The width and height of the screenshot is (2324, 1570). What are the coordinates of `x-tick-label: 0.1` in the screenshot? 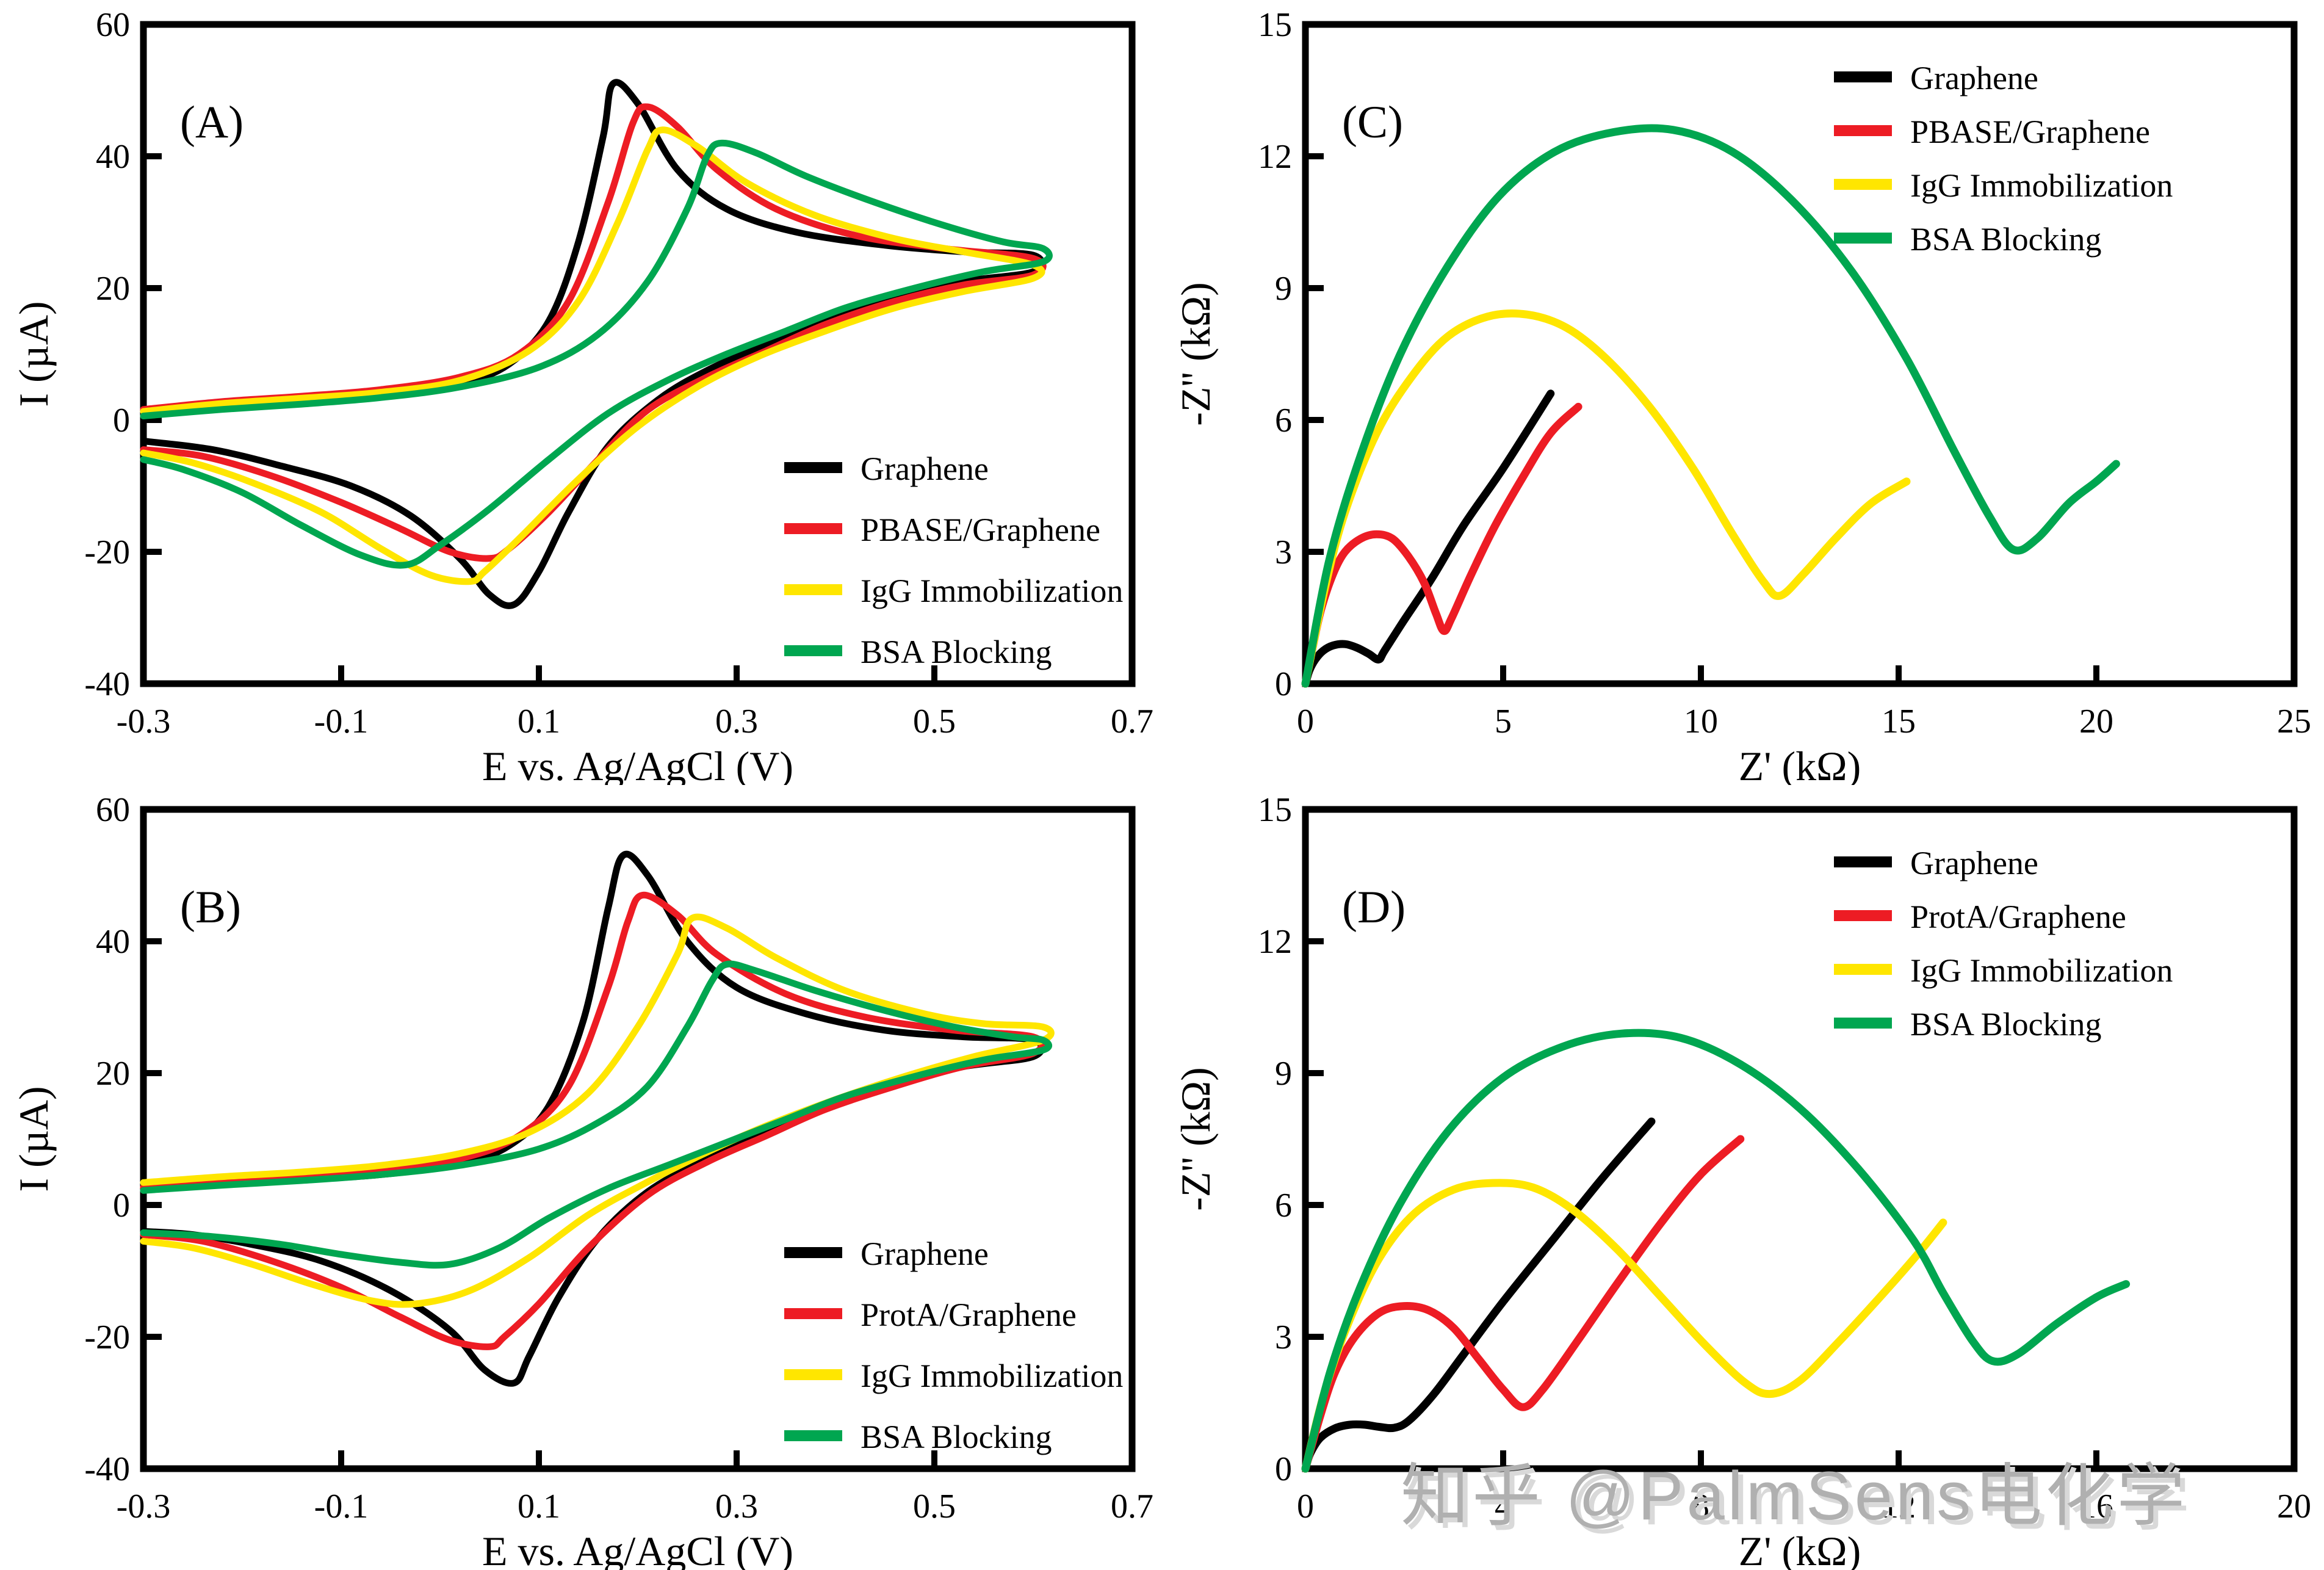 It's located at (539, 721).